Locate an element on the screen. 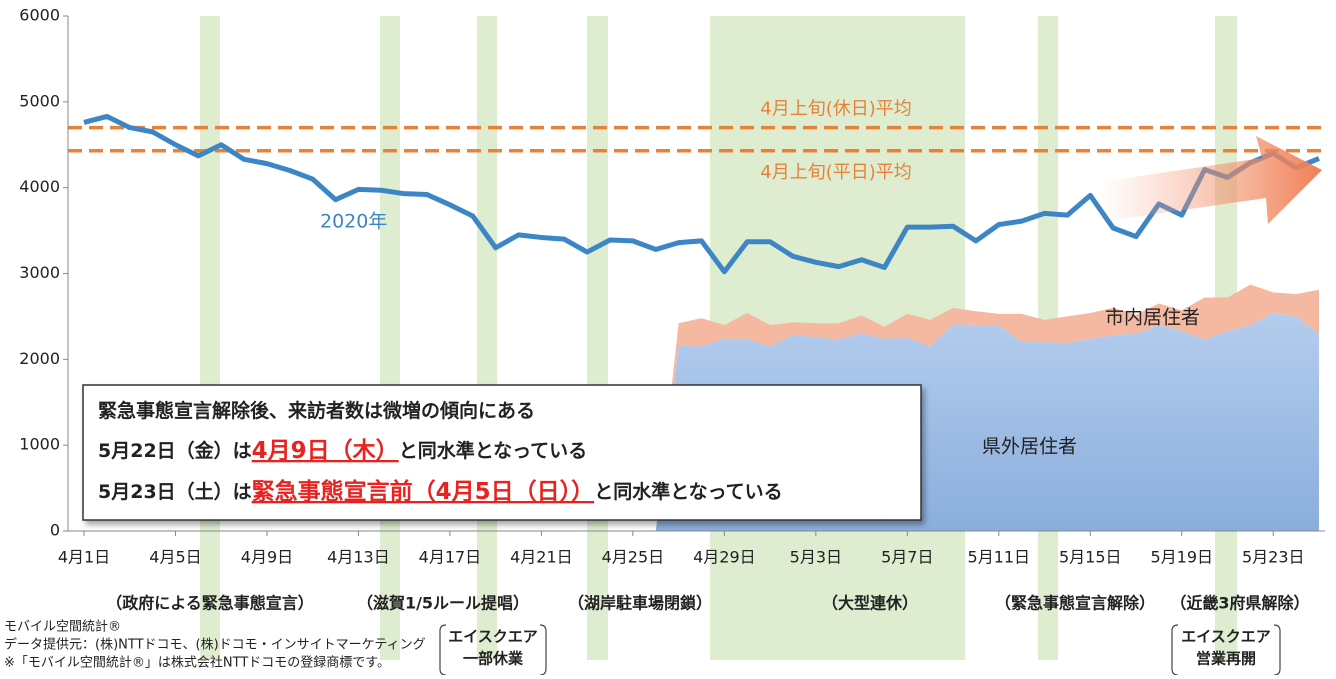 The height and width of the screenshot is (679, 1336). source-note: データ提供元：(株)NTTドコモ、(株)ドコモ・インサイトマーケティング is located at coordinates (215, 645).